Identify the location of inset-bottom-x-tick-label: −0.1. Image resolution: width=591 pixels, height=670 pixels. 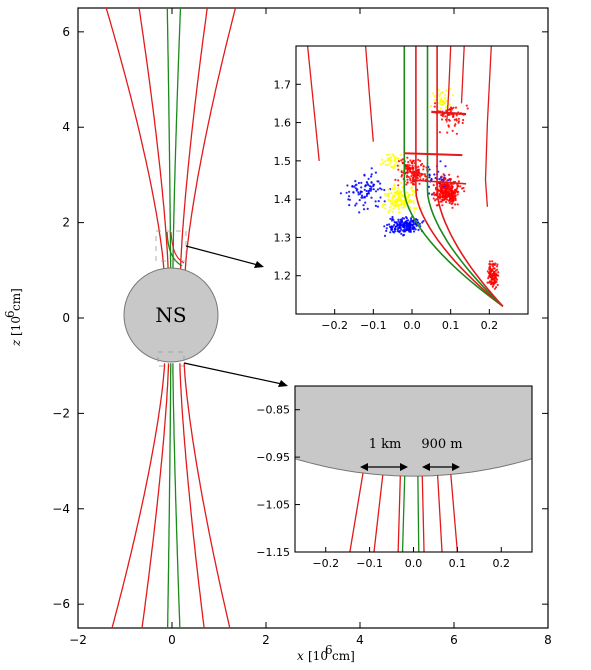
(369, 563).